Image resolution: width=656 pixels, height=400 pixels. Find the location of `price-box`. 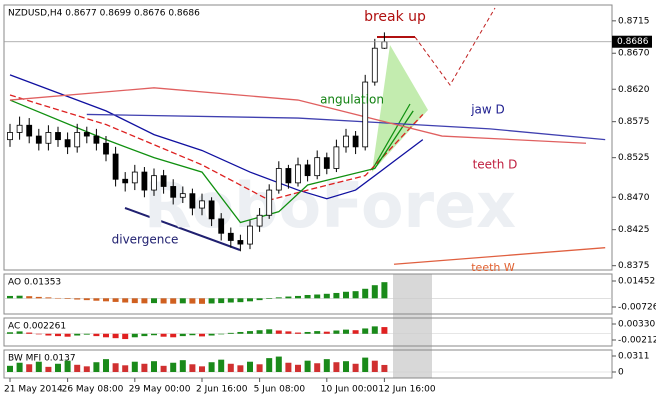

price-box is located at coordinates (632, 41).